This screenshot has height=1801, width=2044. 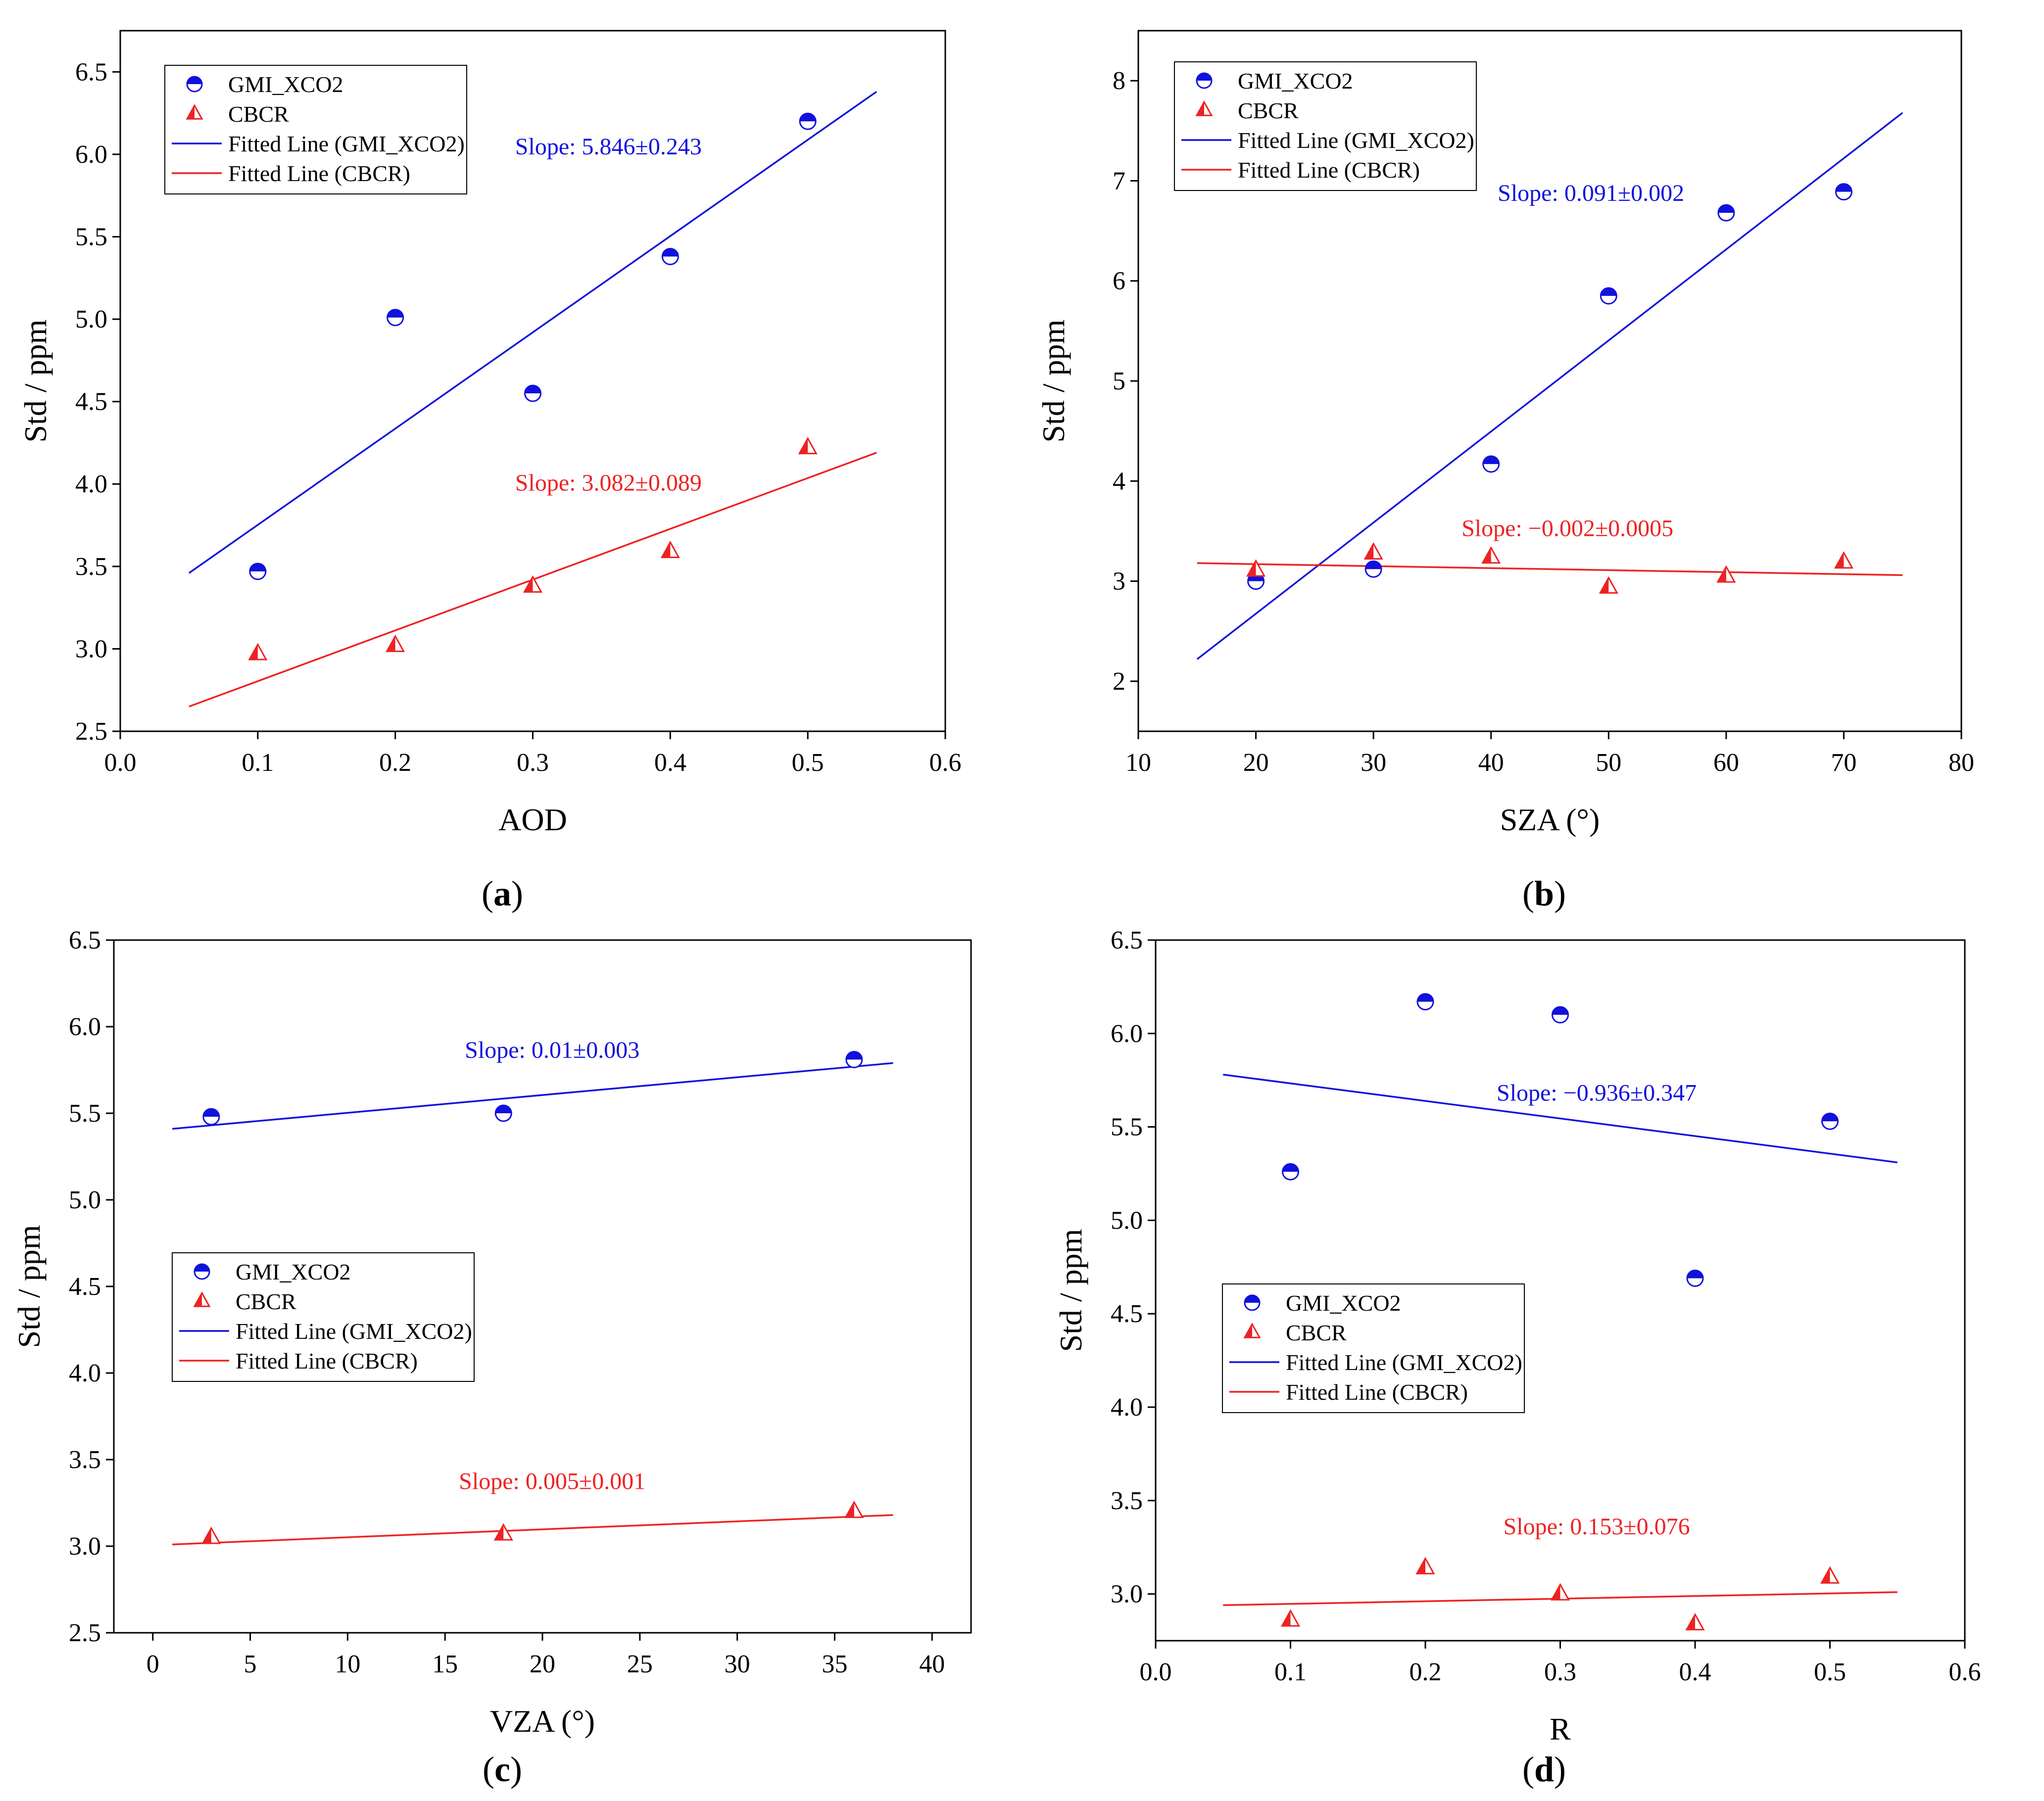 What do you see at coordinates (502, 893) in the screenshot?
I see `panel-caption: (a)` at bounding box center [502, 893].